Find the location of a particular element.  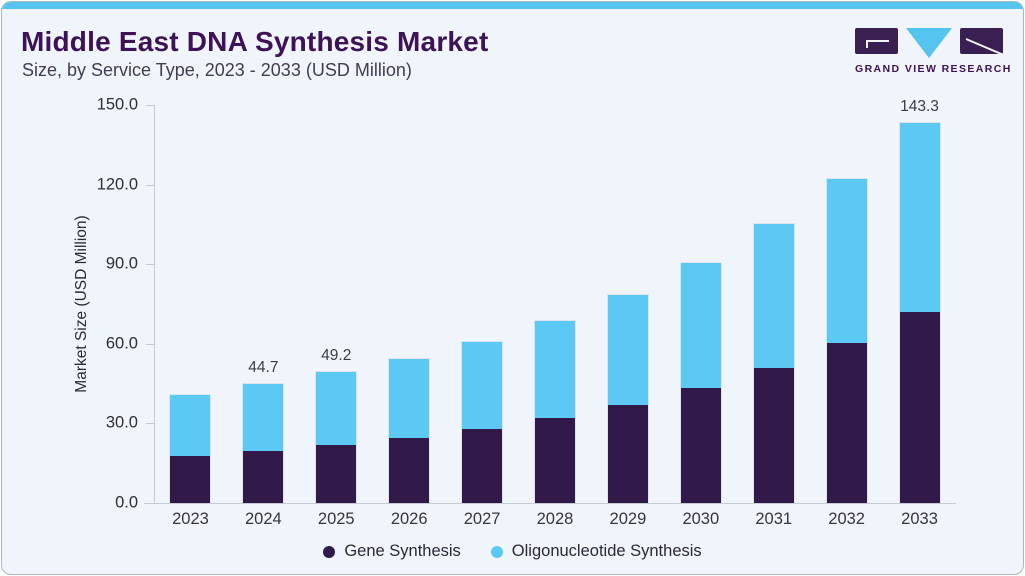

bar-2024-oligonucleotide-segment is located at coordinates (263, 417).